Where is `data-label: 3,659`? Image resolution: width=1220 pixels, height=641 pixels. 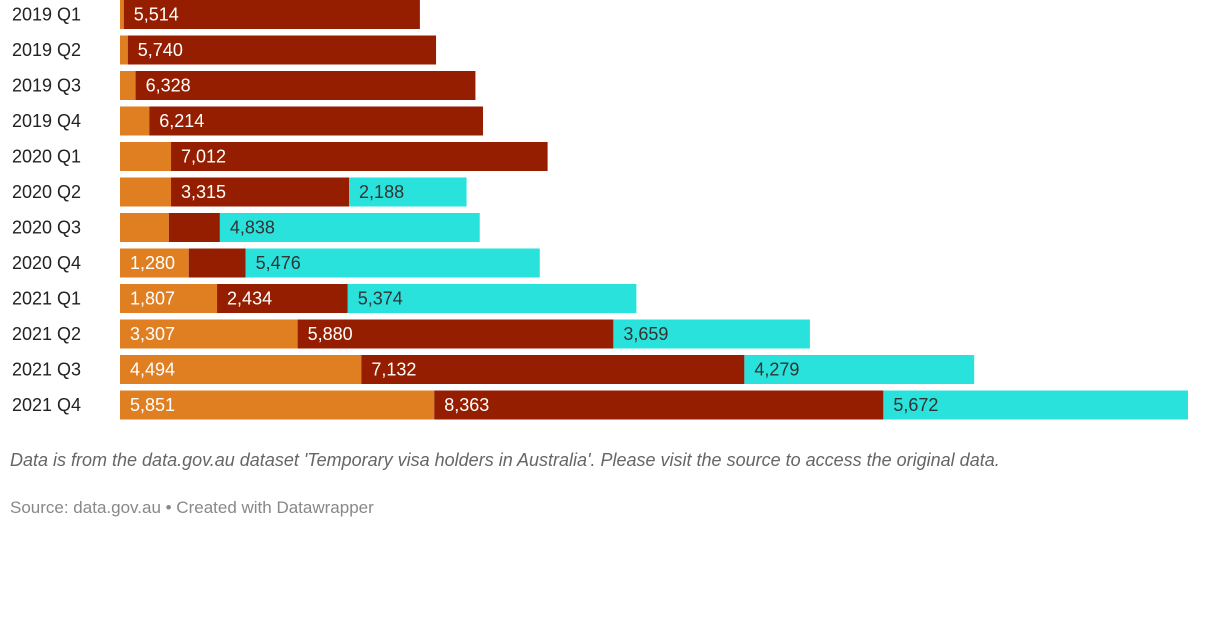 data-label: 3,659 is located at coordinates (645, 334).